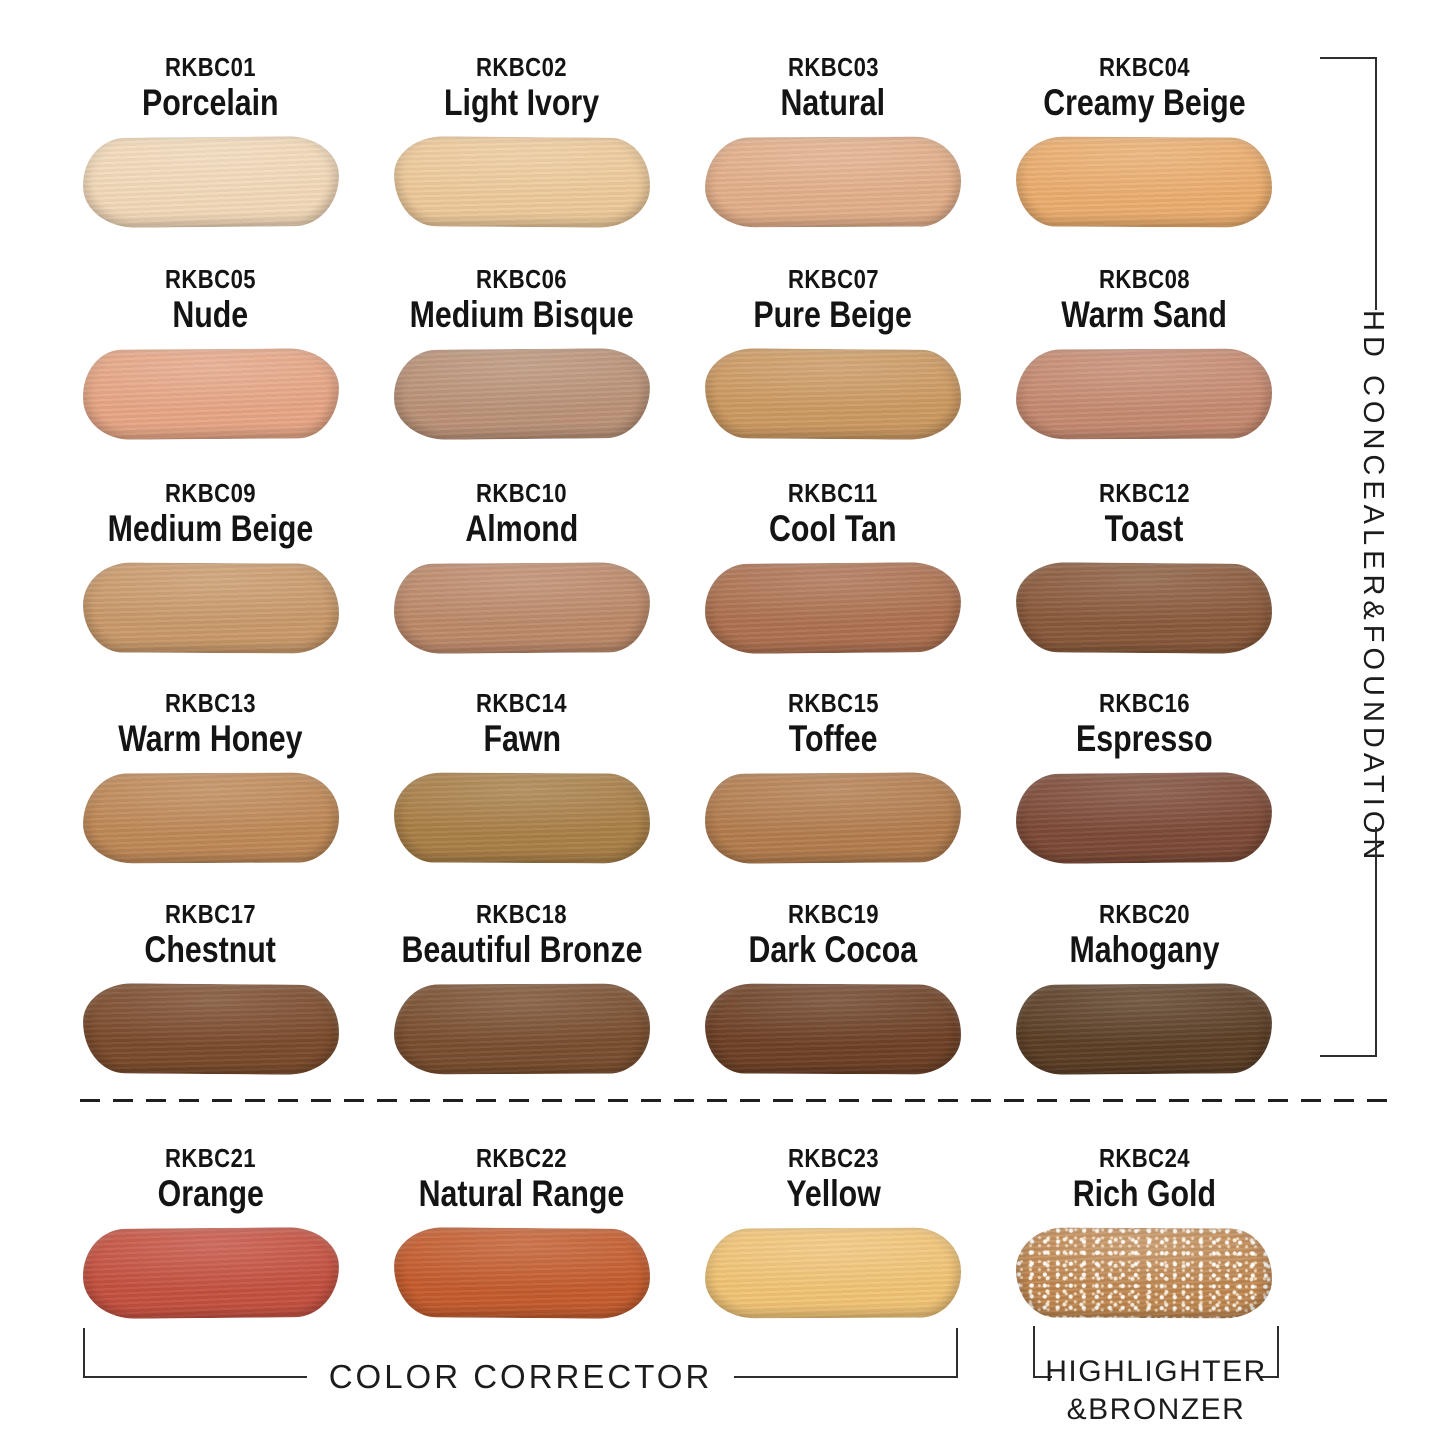 The width and height of the screenshot is (1445, 1445). Describe the element at coordinates (522, 528) in the screenshot. I see `shade-name: Almond` at that location.